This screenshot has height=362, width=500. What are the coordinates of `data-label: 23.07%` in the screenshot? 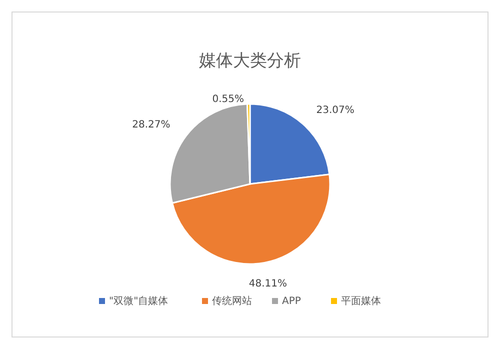 It's located at (335, 110).